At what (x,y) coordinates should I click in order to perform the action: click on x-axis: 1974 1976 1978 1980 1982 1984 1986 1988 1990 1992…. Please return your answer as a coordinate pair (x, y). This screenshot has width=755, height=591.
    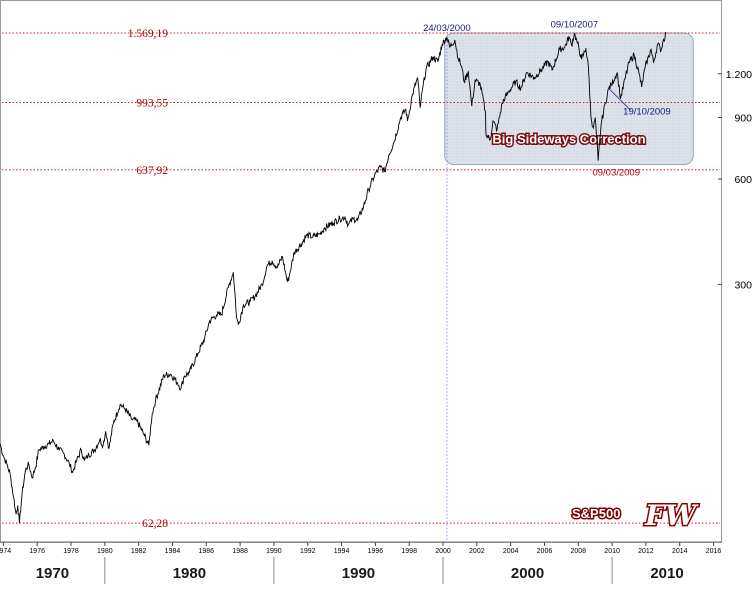
    Looking at the image, I should click on (361, 562).